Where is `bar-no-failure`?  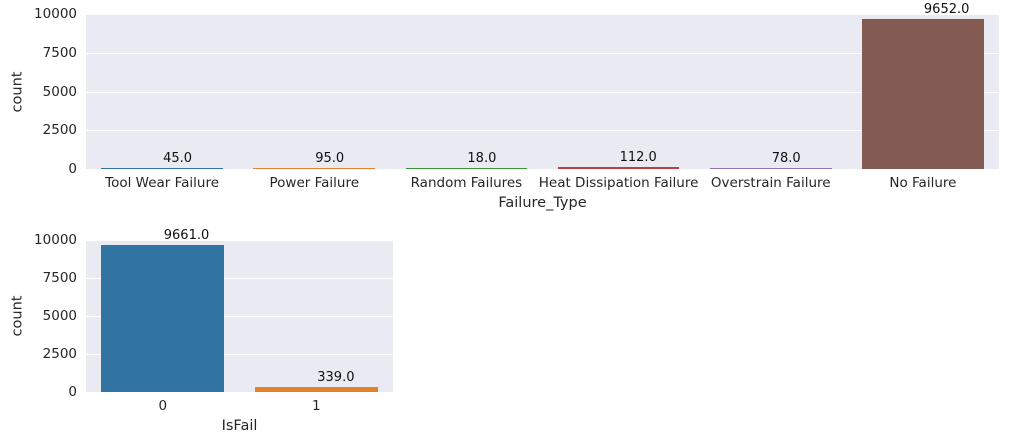
bar-no-failure is located at coordinates (923, 94).